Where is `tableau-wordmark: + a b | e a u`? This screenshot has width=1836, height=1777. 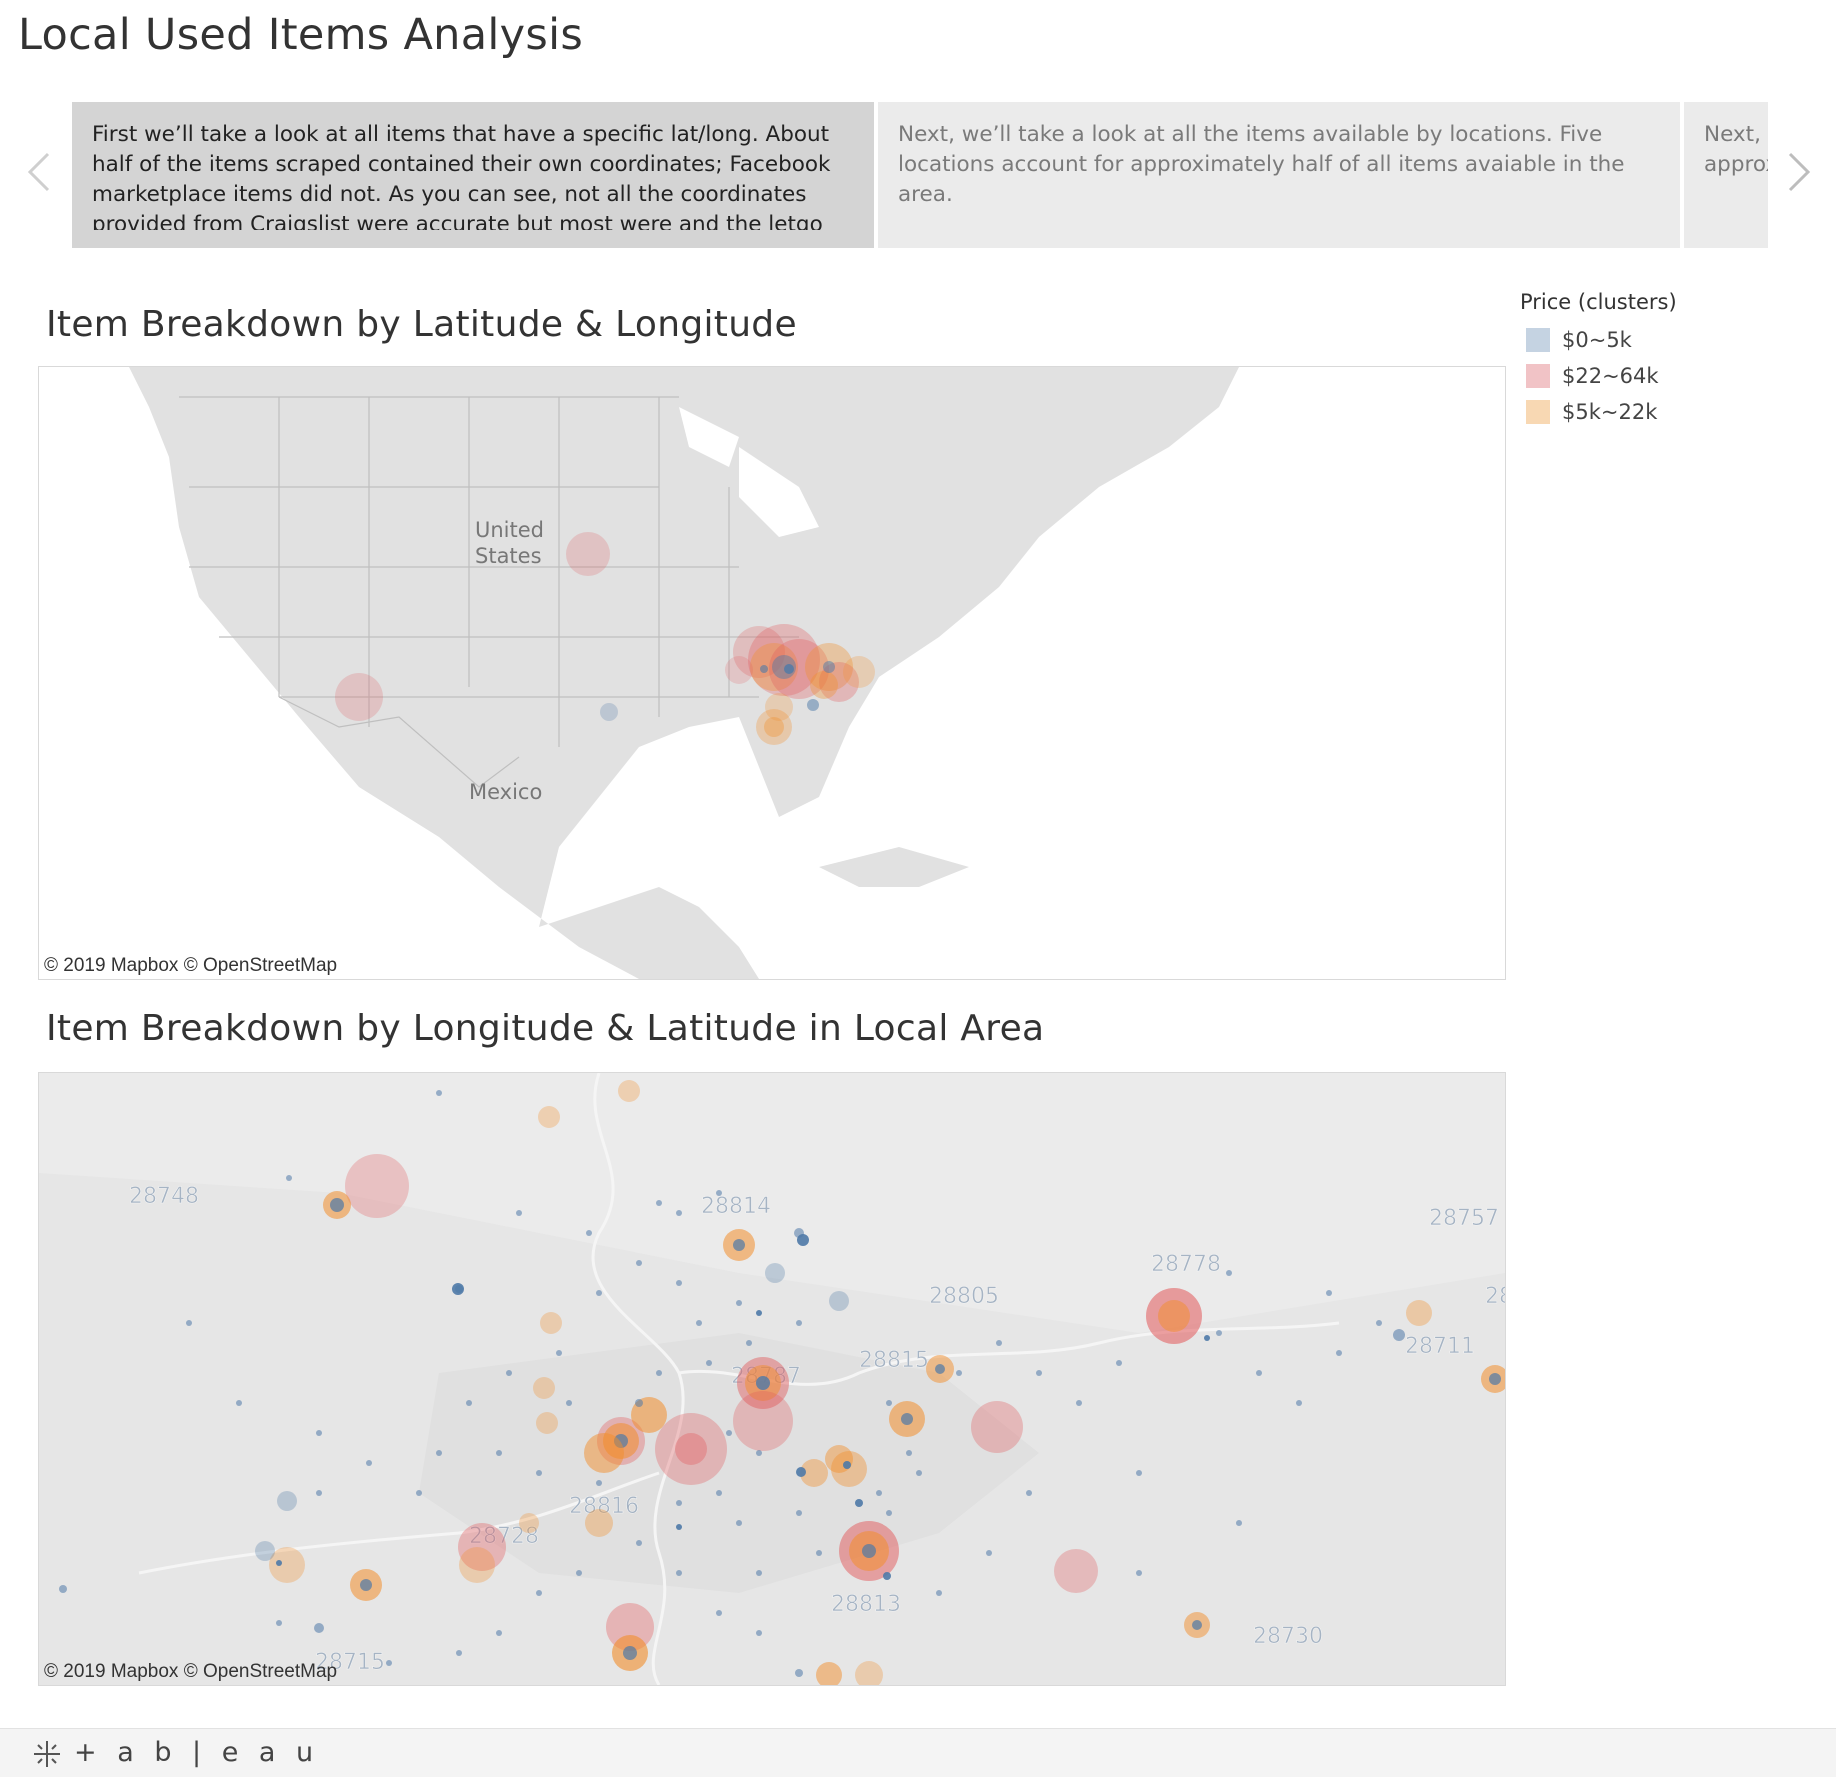 tableau-wordmark: + a b | e a u is located at coordinates (197, 1752).